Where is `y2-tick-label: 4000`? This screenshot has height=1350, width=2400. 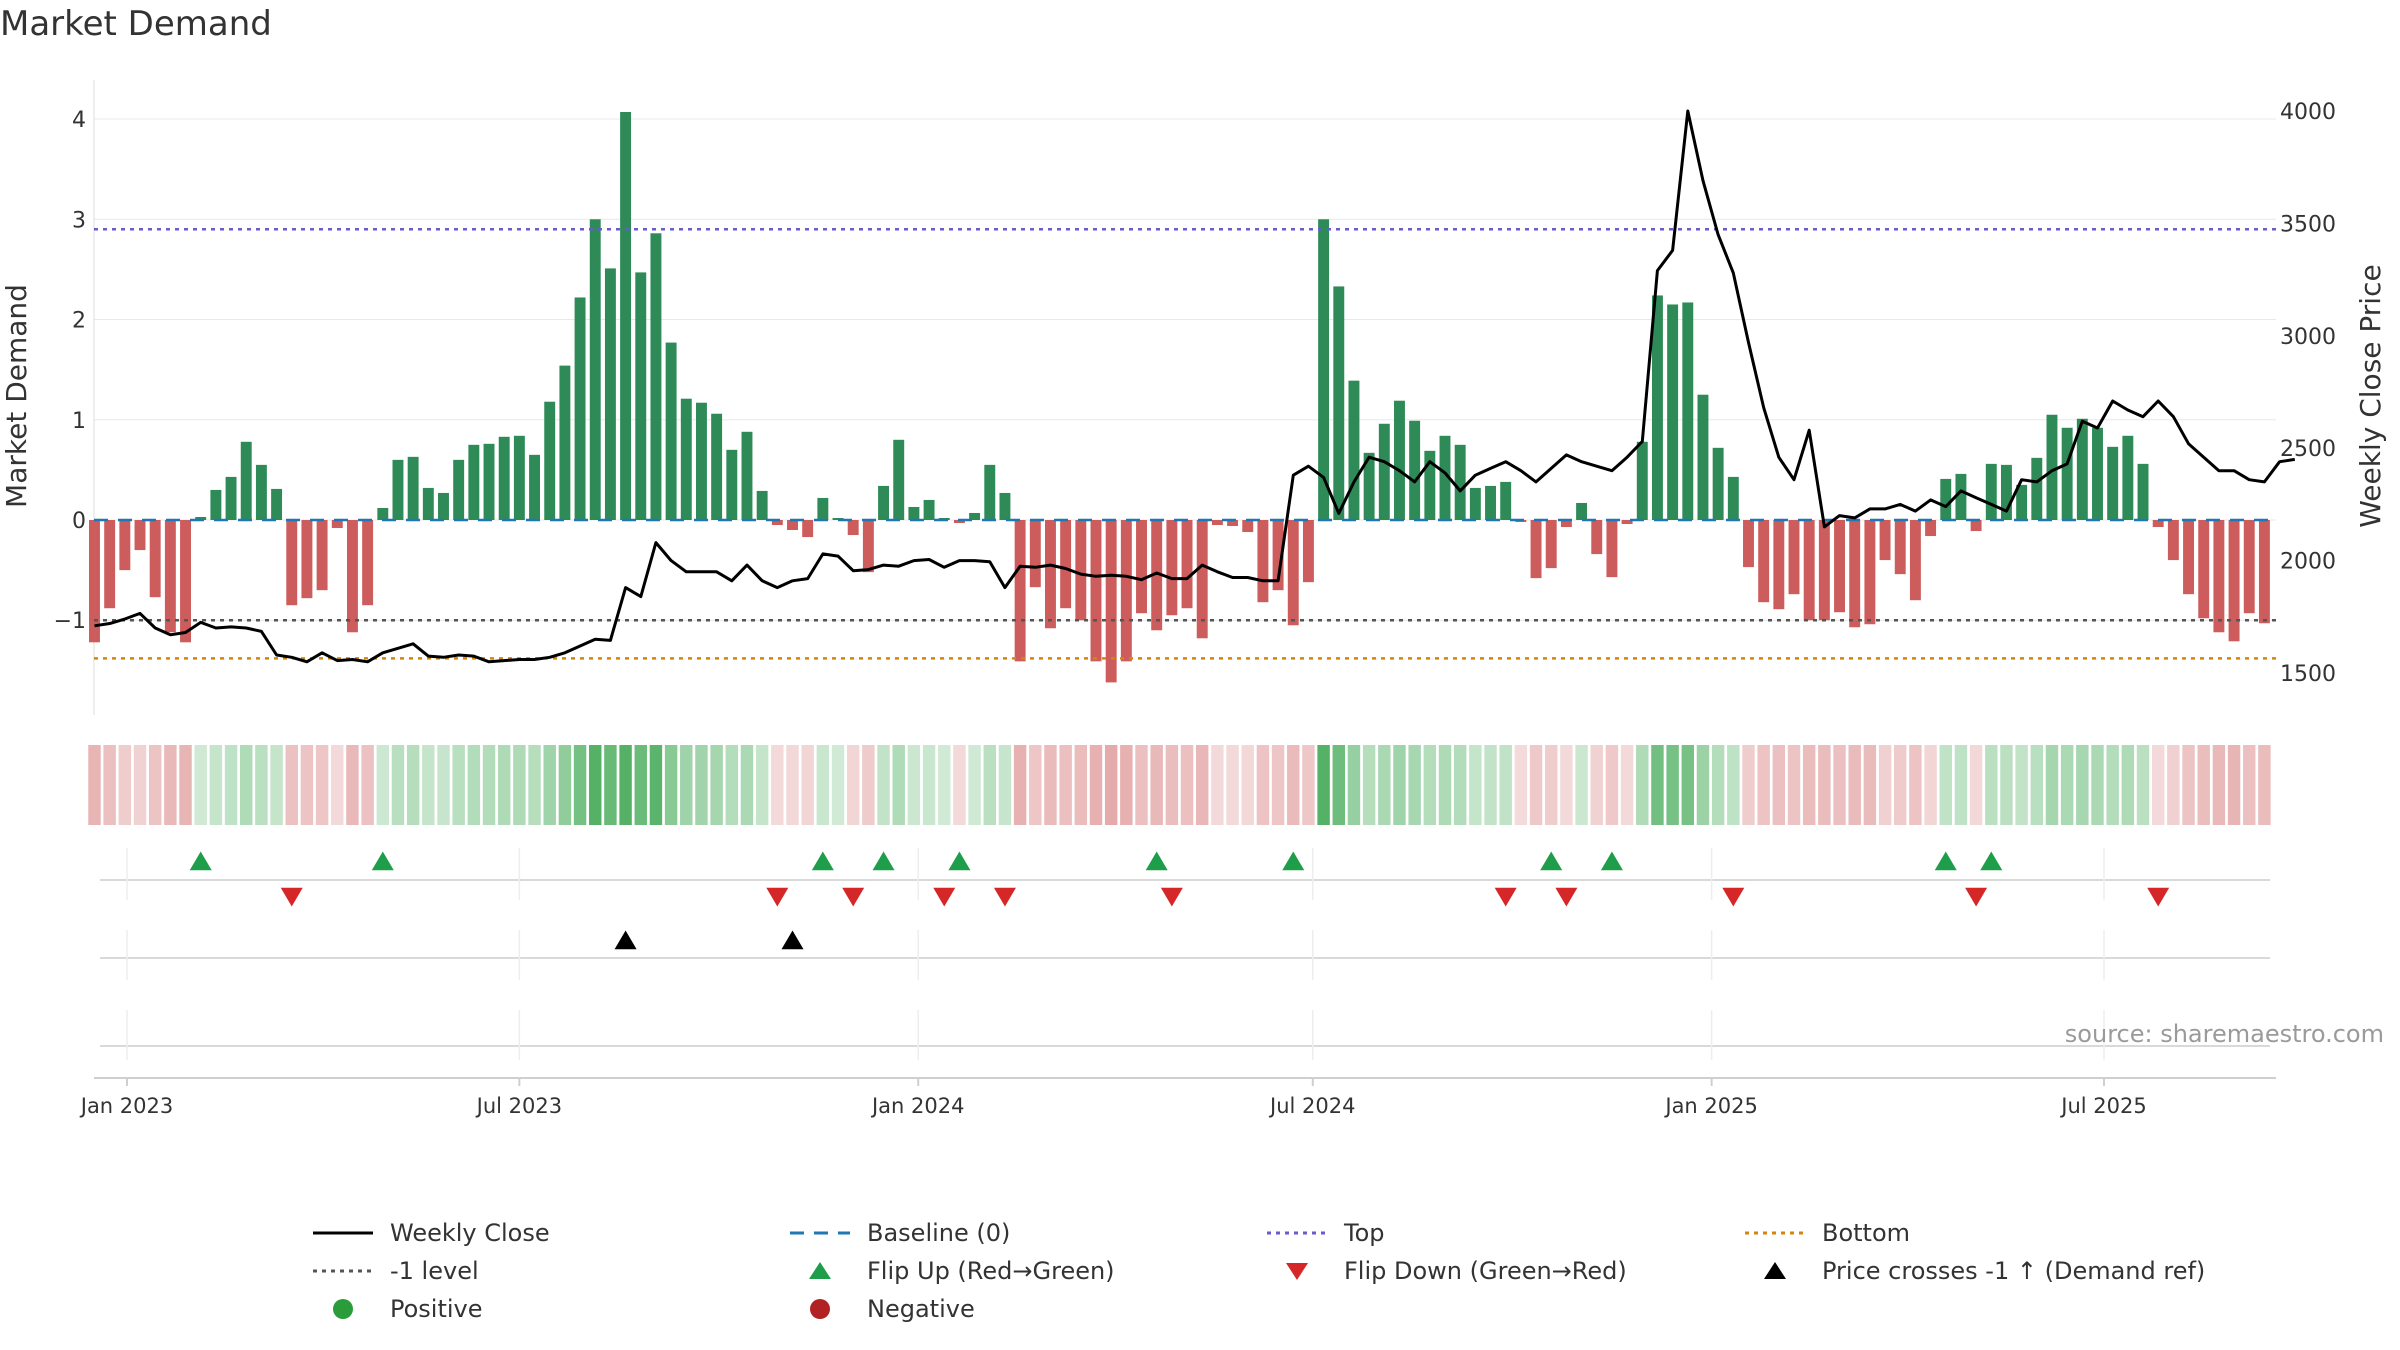 y2-tick-label: 4000 is located at coordinates (2308, 112).